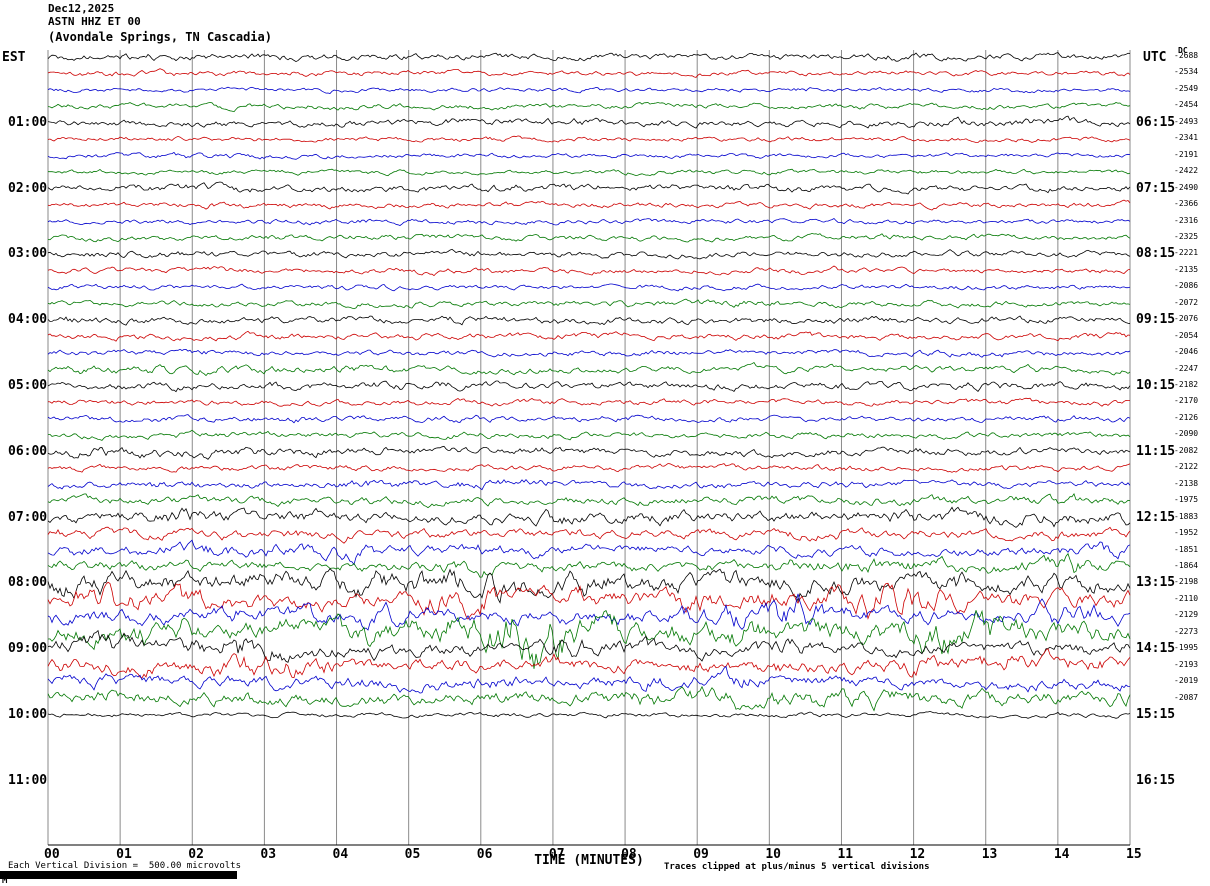  Describe the element at coordinates (1156, 583) in the screenshot. I see `utc-hour-label: 13:15` at that location.